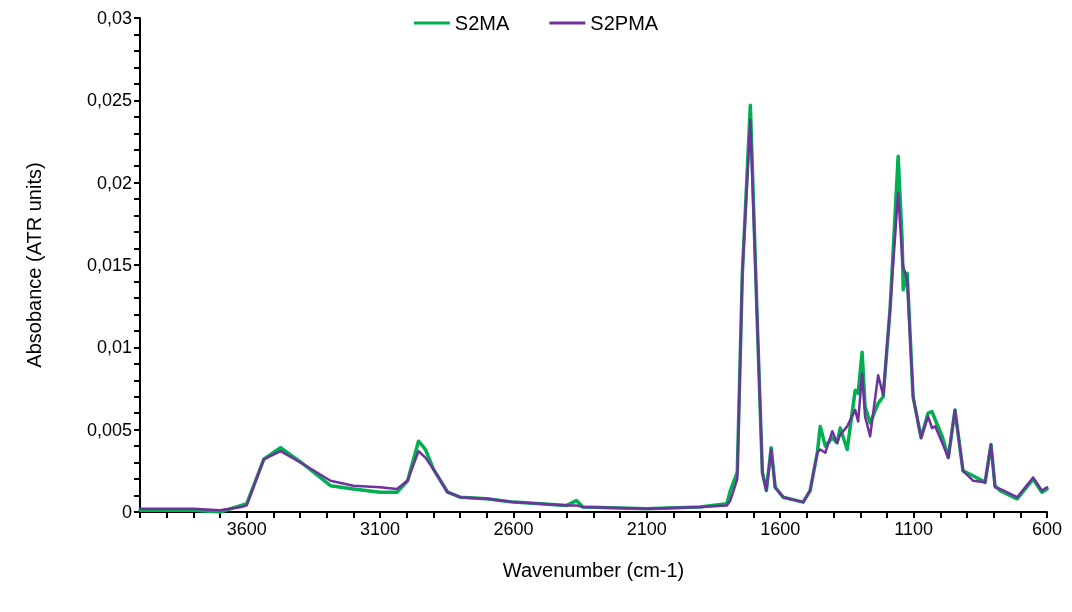 Image resolution: width=1072 pixels, height=612 pixels. Describe the element at coordinates (482, 23) in the screenshot. I see `legend-label: S2MA` at that location.